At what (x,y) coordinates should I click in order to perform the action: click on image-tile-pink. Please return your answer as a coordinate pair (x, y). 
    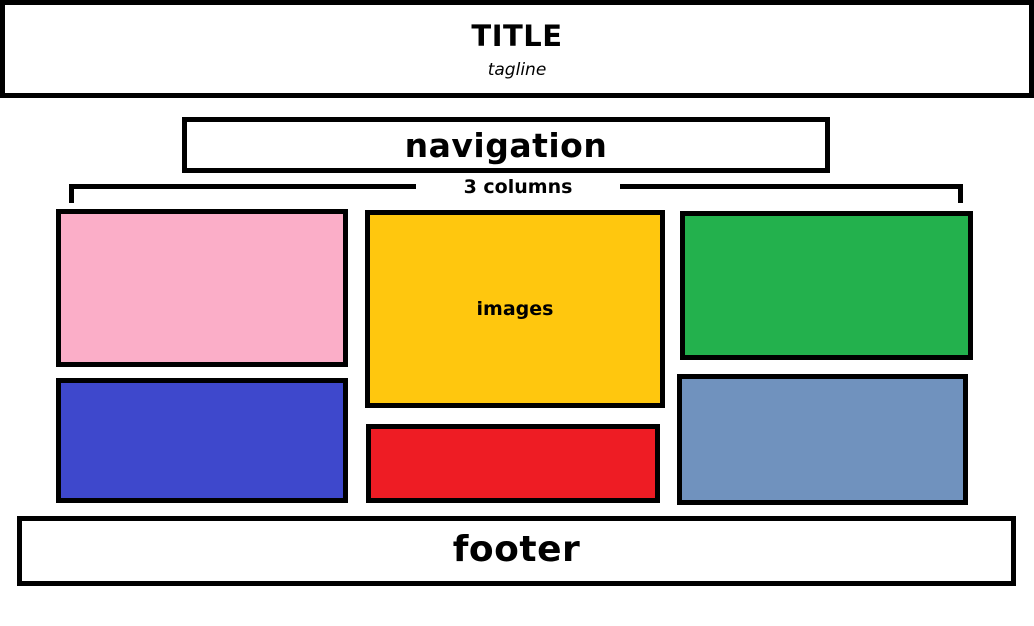
    Looking at the image, I should click on (202, 288).